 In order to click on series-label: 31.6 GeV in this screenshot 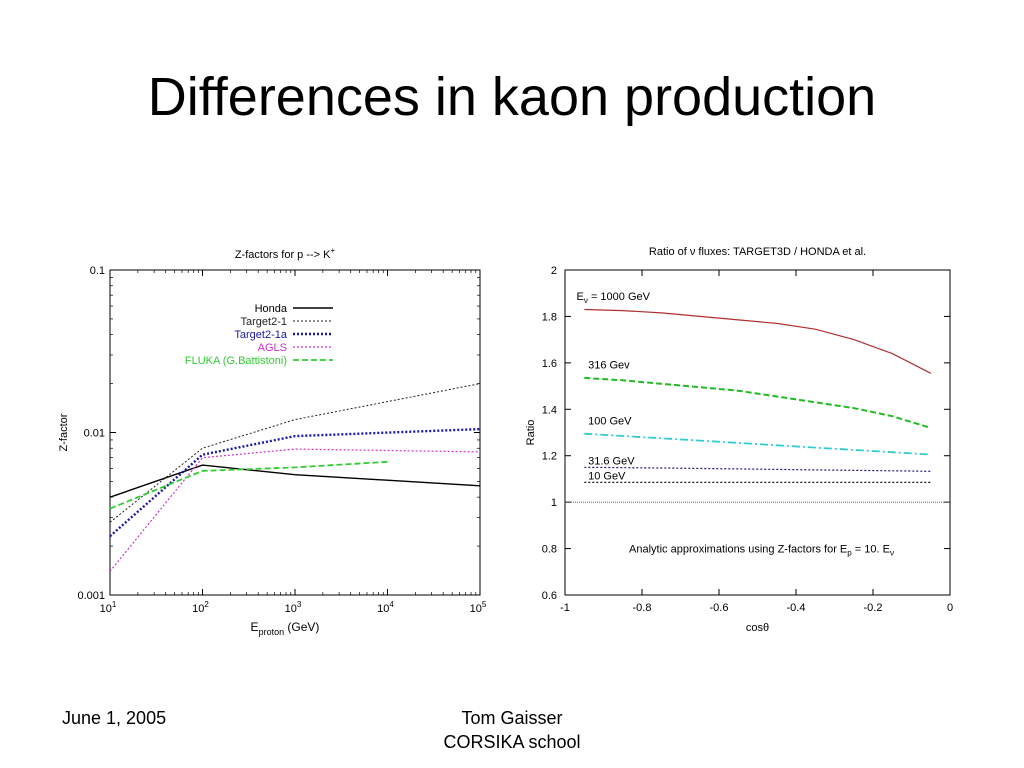, I will do `click(611, 462)`.